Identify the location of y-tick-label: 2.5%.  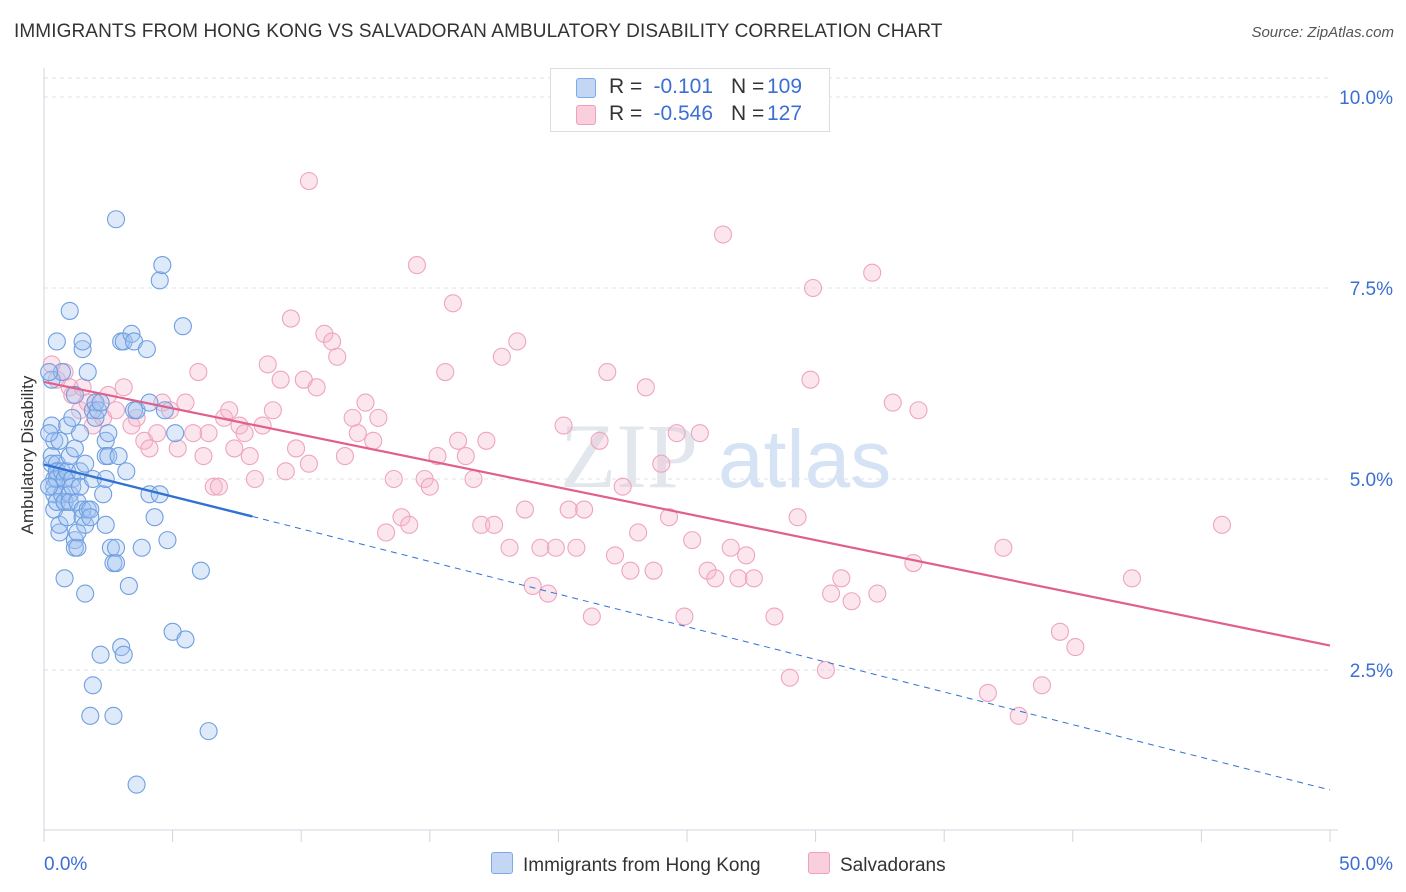
(1371, 671).